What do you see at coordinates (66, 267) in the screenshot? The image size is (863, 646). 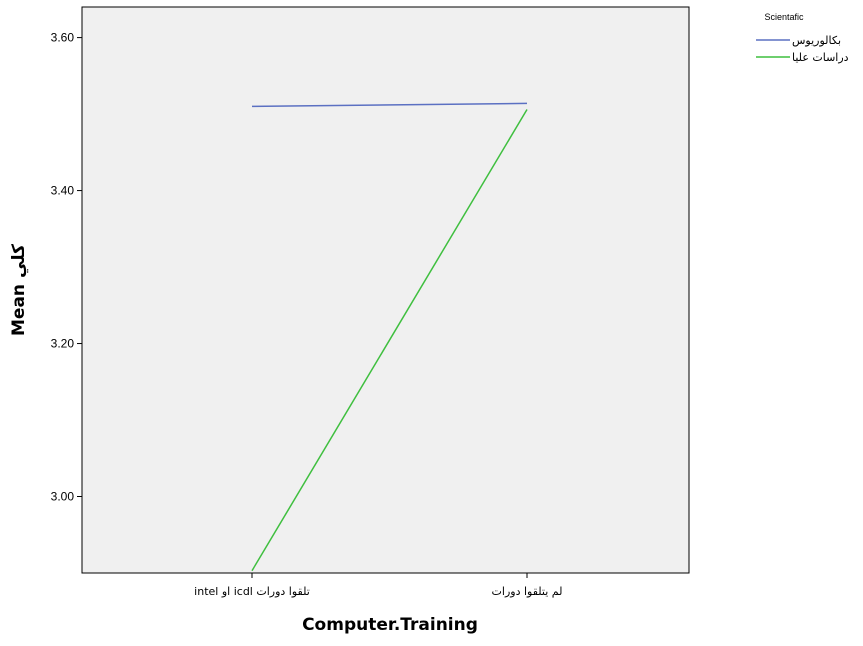 I see `y-axis: 3.00 3.20 3.40 3.60` at bounding box center [66, 267].